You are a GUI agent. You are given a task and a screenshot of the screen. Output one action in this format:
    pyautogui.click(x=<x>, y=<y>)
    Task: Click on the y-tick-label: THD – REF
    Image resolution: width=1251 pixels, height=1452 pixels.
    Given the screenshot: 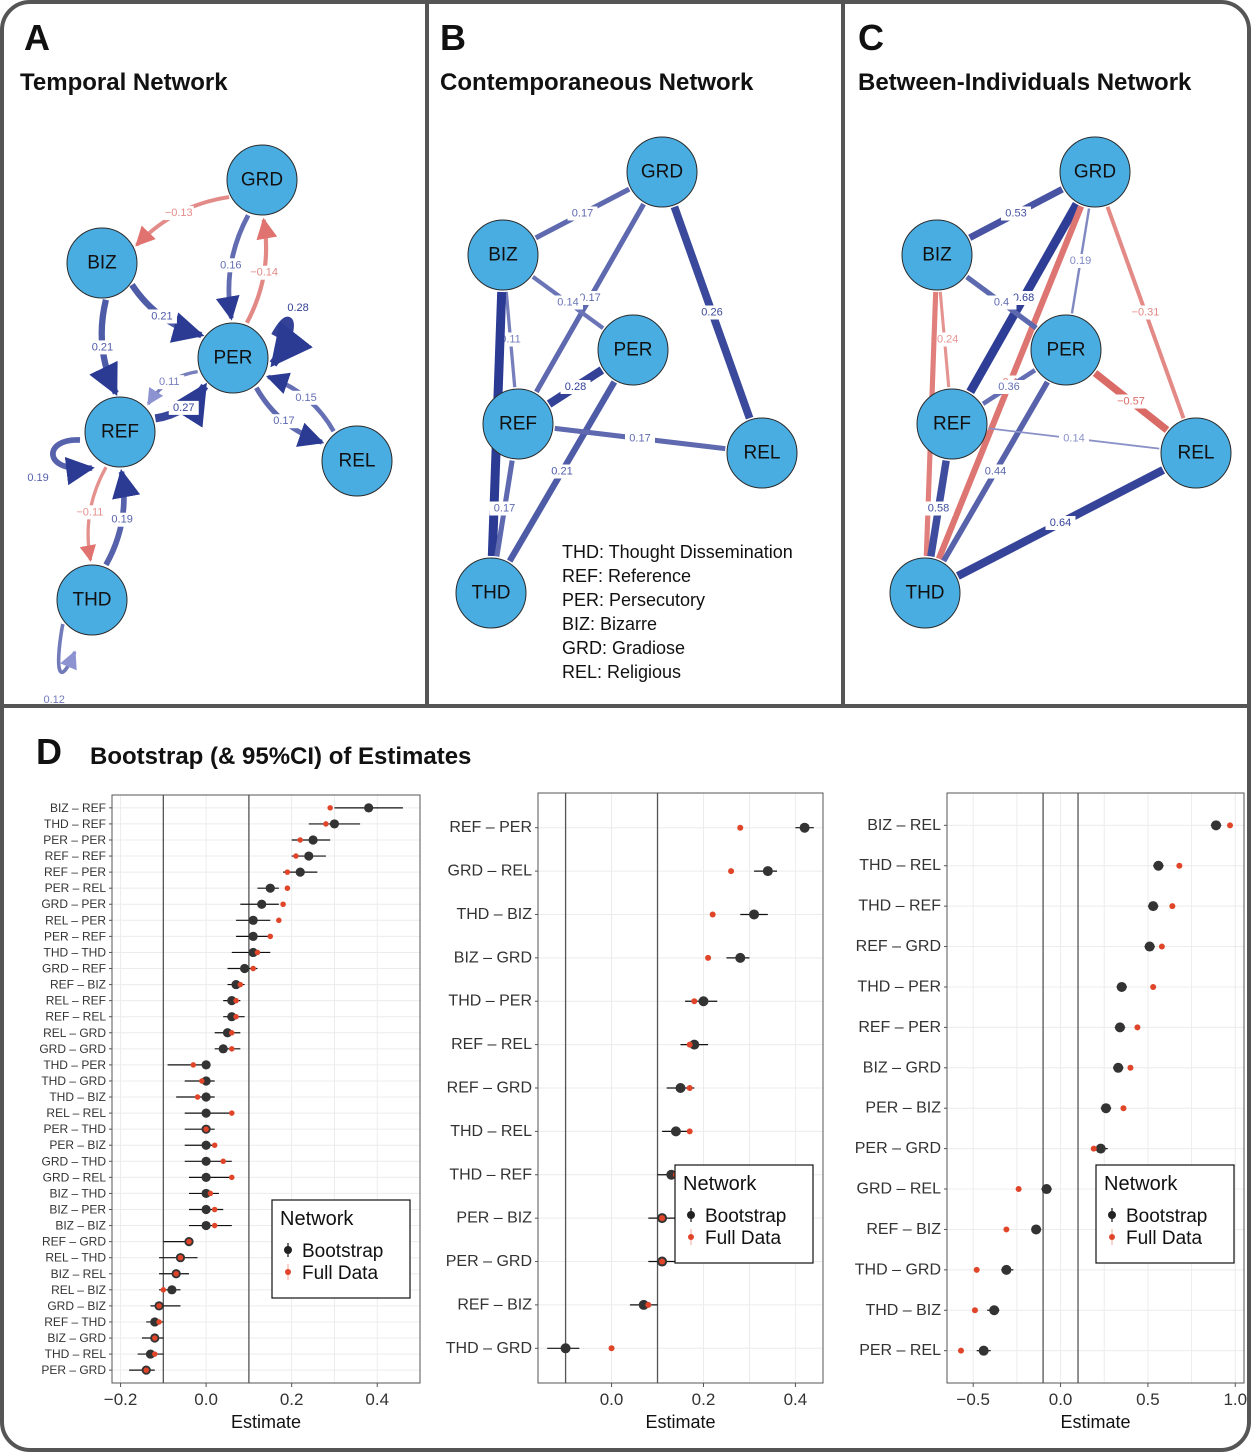 What is the action you would take?
    pyautogui.click(x=75, y=824)
    